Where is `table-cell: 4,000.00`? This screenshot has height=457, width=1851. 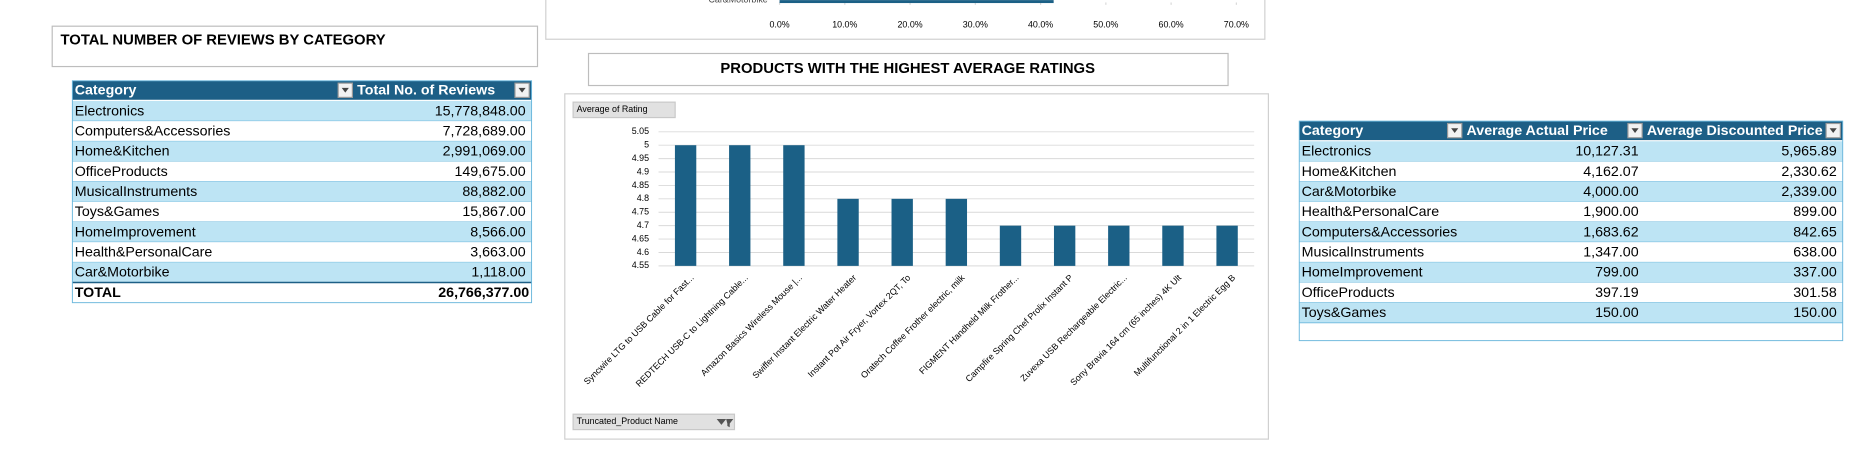 table-cell: 4,000.00 is located at coordinates (1610, 192).